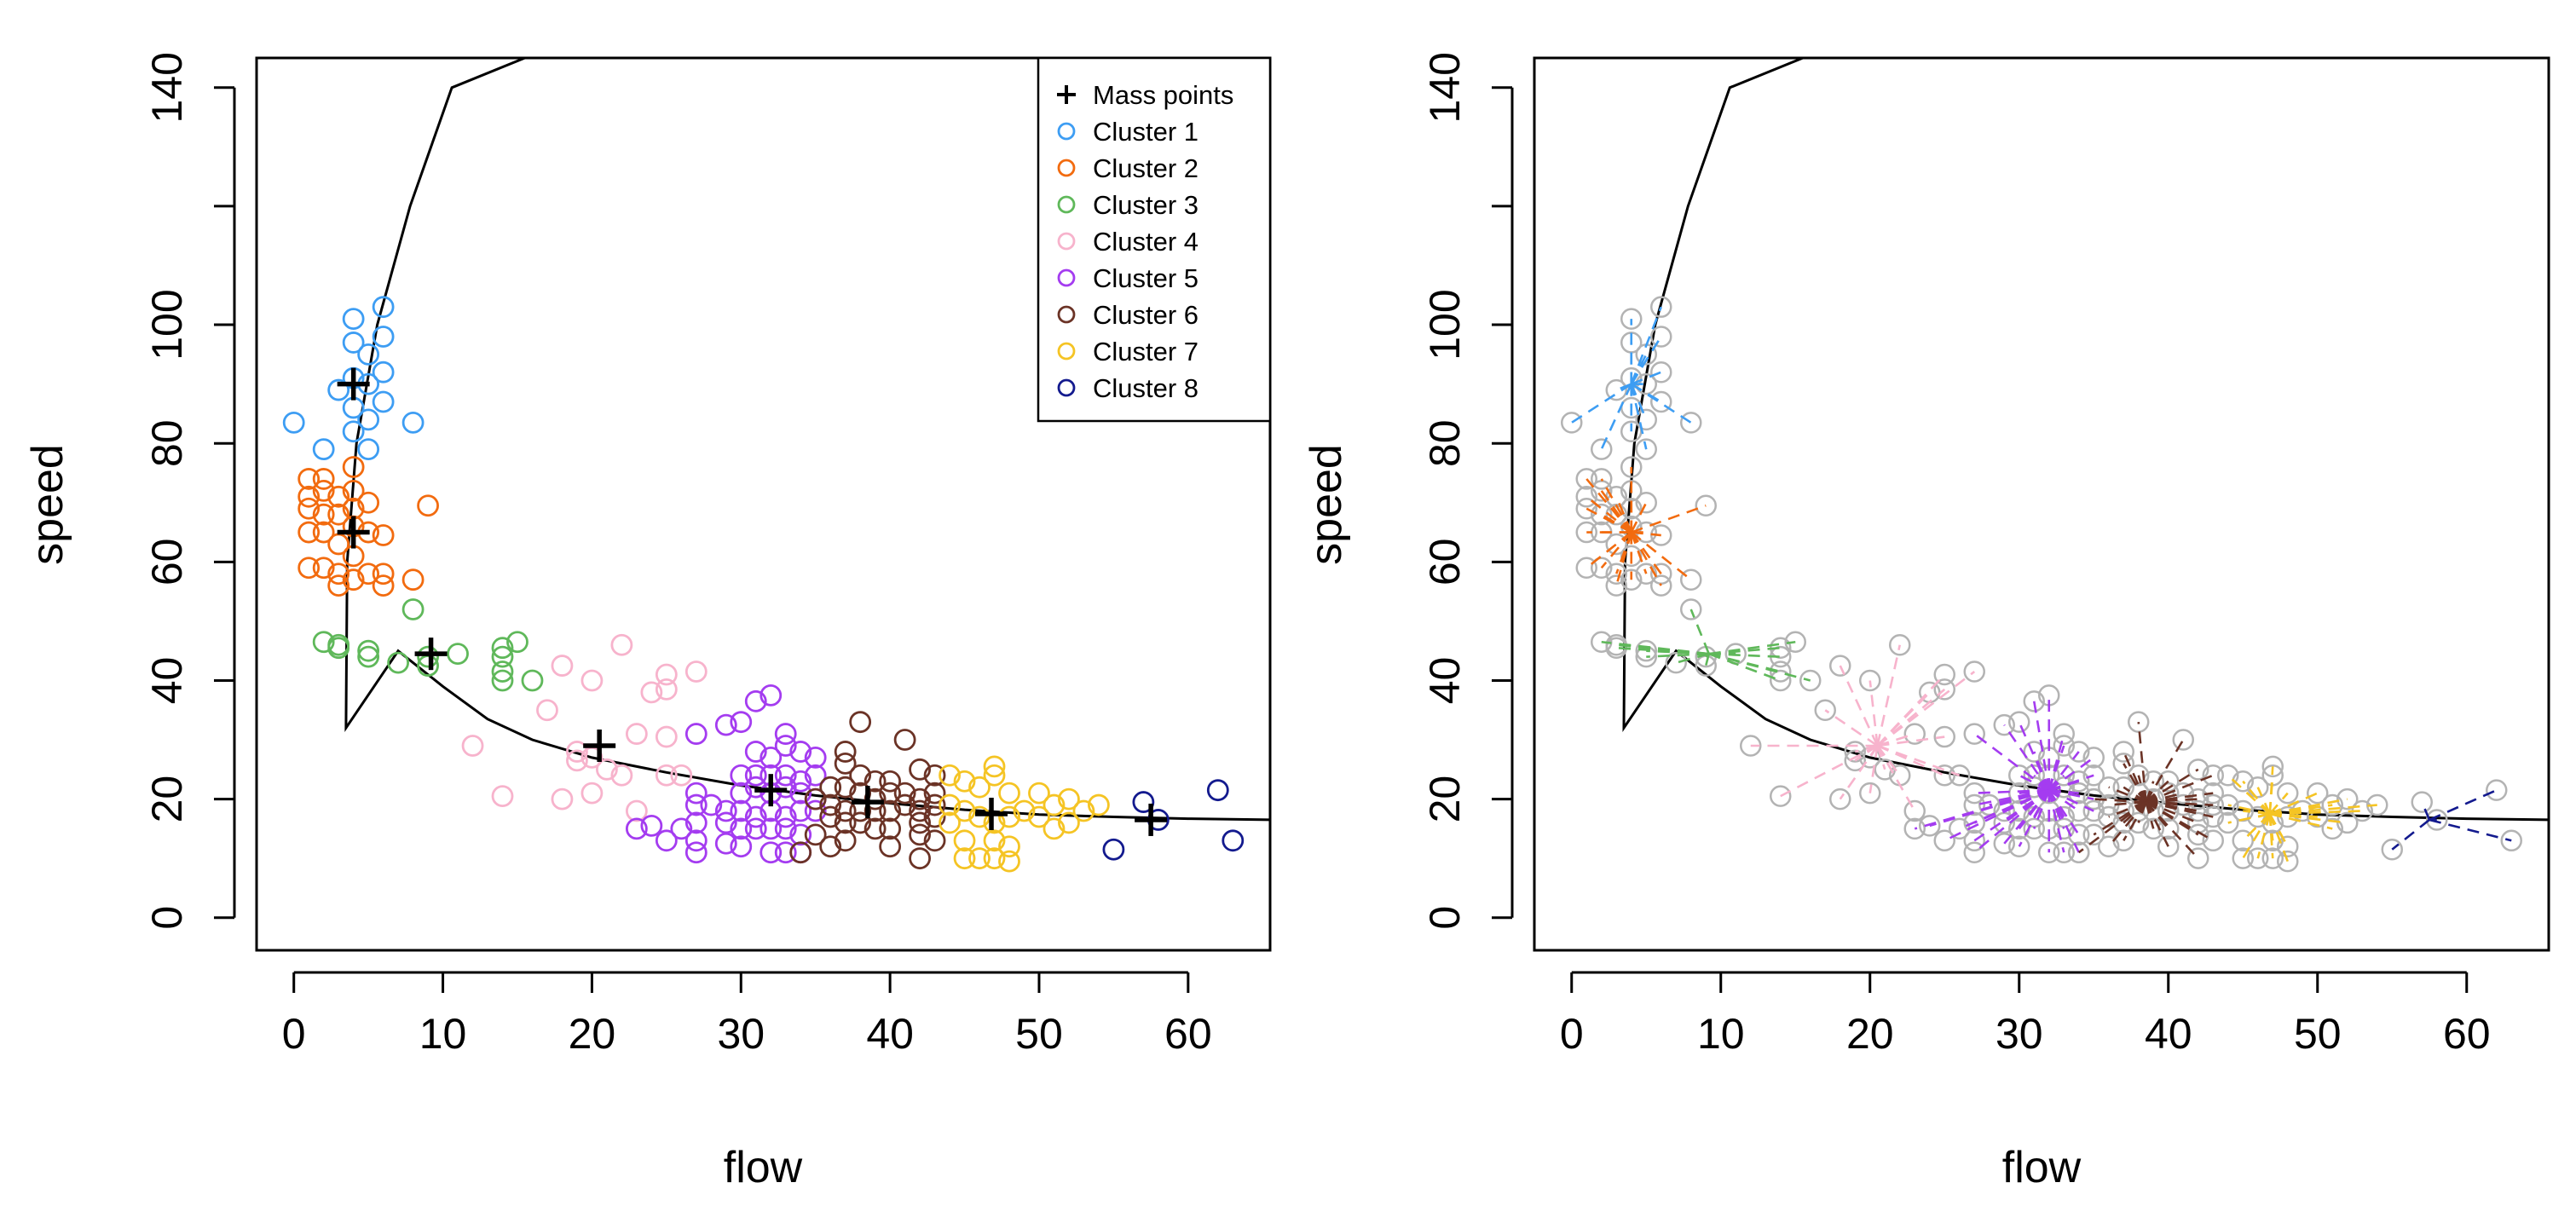 The width and height of the screenshot is (2576, 1223). What do you see at coordinates (1870, 1034) in the screenshot?
I see `x-tick-label: 20` at bounding box center [1870, 1034].